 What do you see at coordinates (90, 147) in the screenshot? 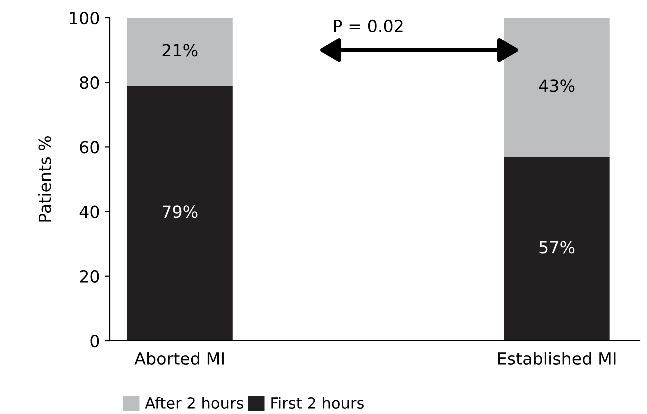
I see `y-tick-label: 60` at bounding box center [90, 147].